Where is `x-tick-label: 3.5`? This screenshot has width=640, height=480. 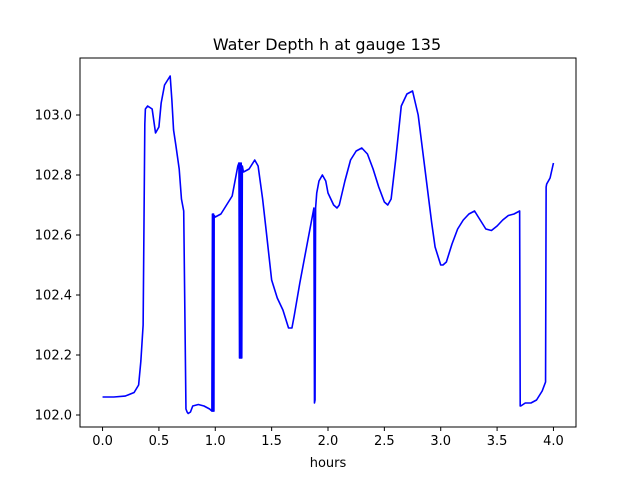
x-tick-label: 3.5 is located at coordinates (497, 441).